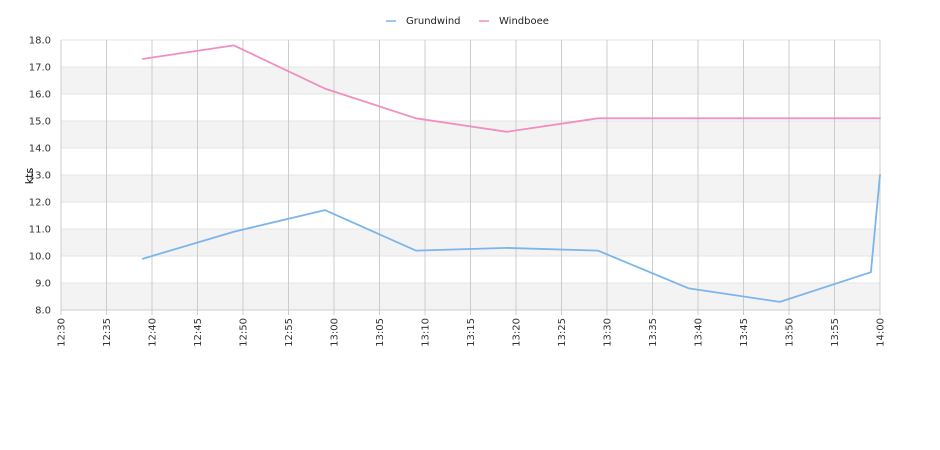 This screenshot has width=940, height=450. I want to click on y-tick-label: 10.0, so click(40, 257).